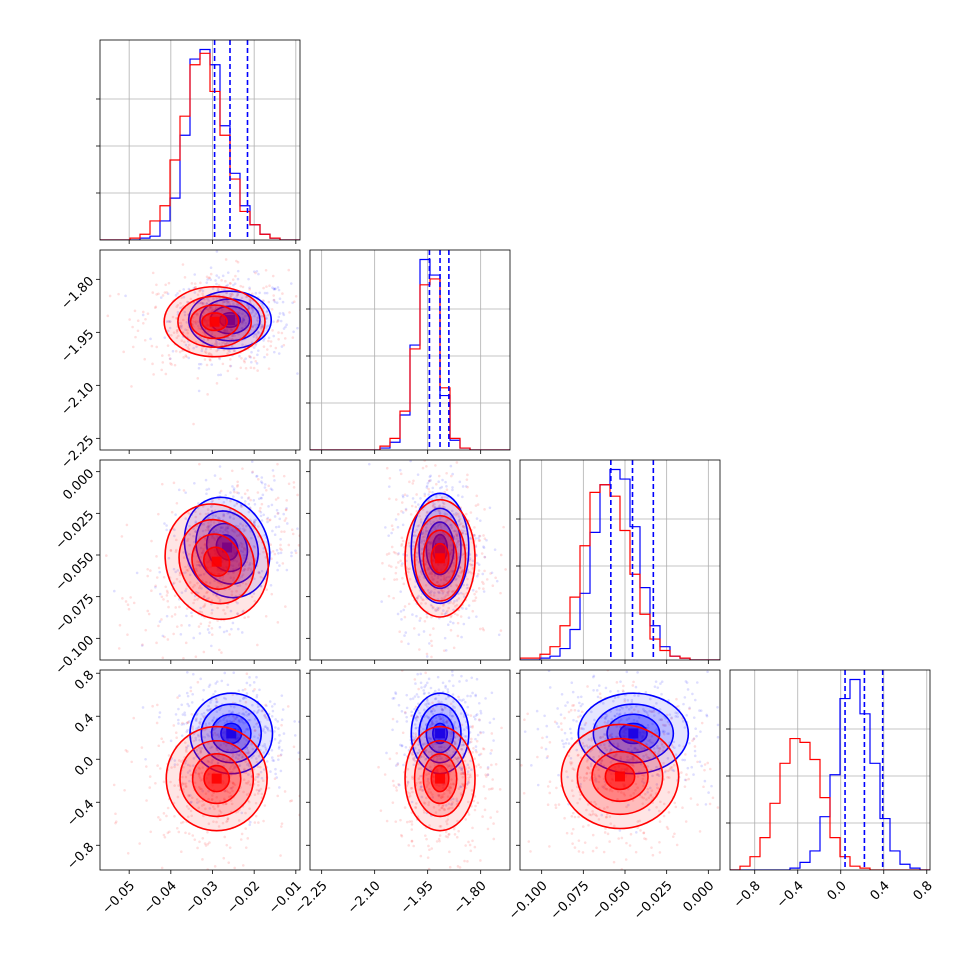 This screenshot has height=970, width=970. What do you see at coordinates (880, 890) in the screenshot?
I see `xlabel-p3-3: 0.4` at bounding box center [880, 890].